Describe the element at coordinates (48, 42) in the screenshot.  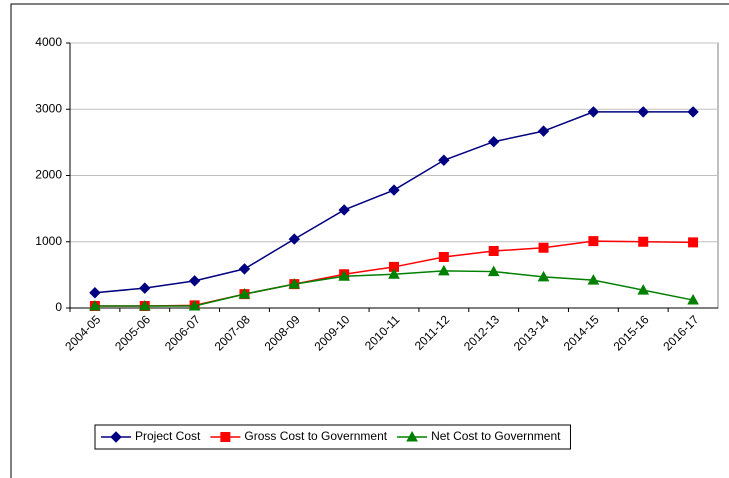
I see `y-tick-label: 4000` at that location.